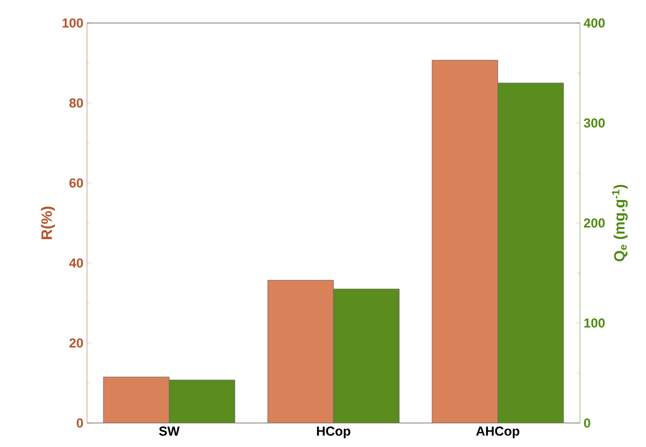 This screenshot has height=447, width=646. I want to click on y-tick-label: 20, so click(76, 343).